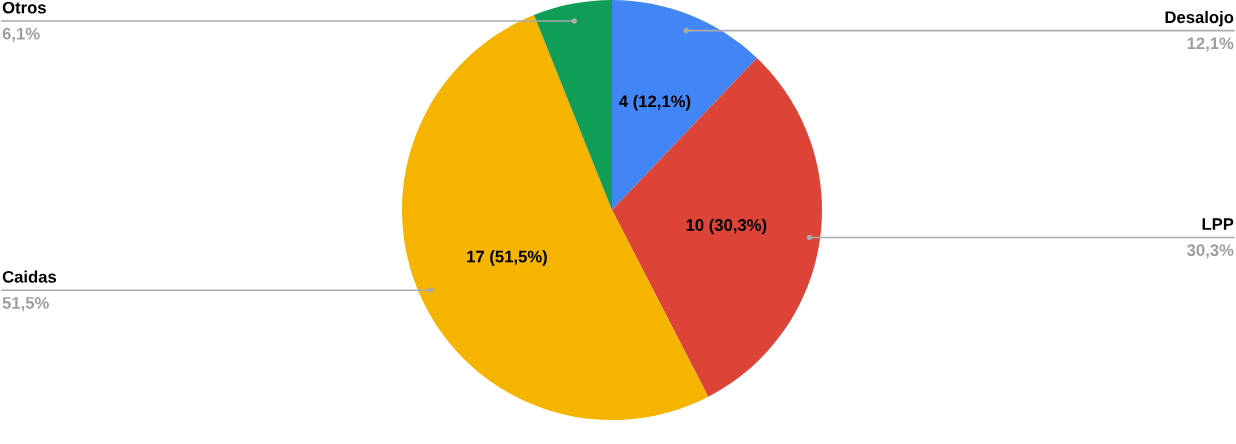 This screenshot has width=1236, height=444. What do you see at coordinates (1210, 44) in the screenshot?
I see `text: 12,1%` at bounding box center [1210, 44].